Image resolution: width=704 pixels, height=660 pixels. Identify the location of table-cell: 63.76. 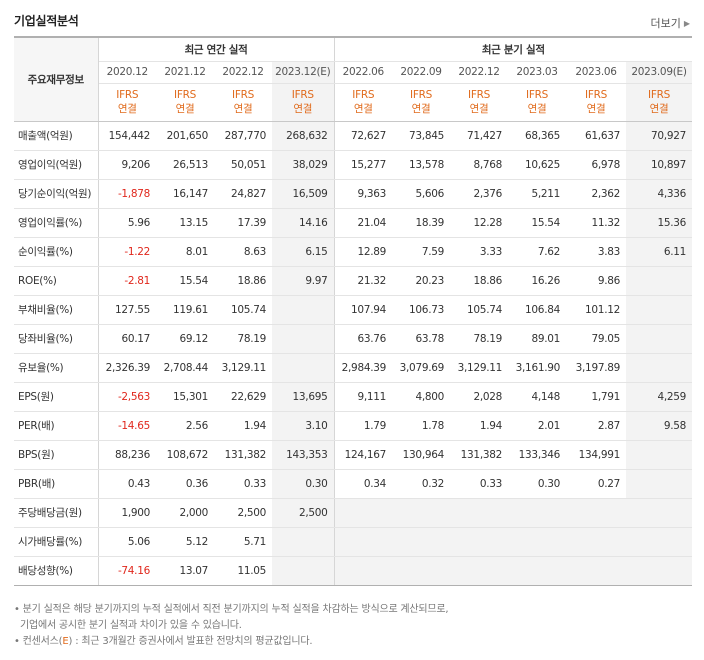
(363, 339).